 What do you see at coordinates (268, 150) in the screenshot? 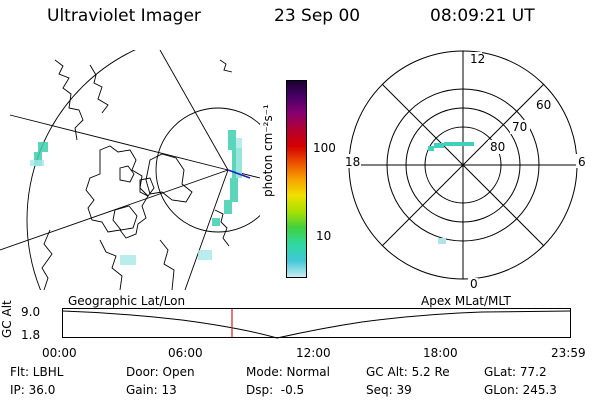
I see `colorbar-unit-label: photon cm⁻²s⁻¹` at bounding box center [268, 150].